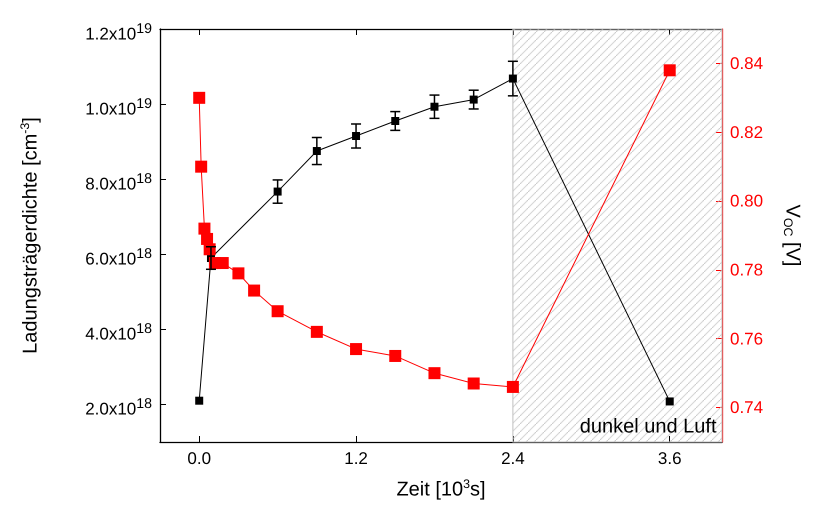  I want to click on y2-tick-label: 0.78, so click(747, 270).